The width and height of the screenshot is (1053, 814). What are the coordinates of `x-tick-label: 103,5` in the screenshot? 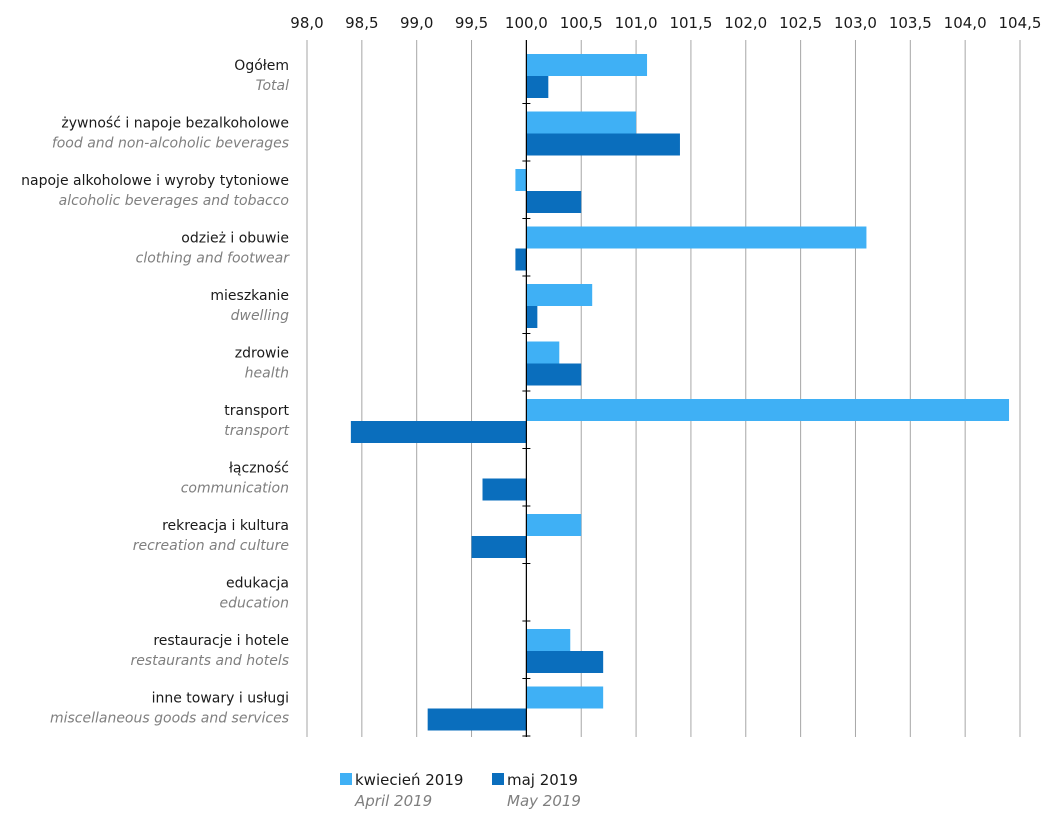 It's located at (910, 23).